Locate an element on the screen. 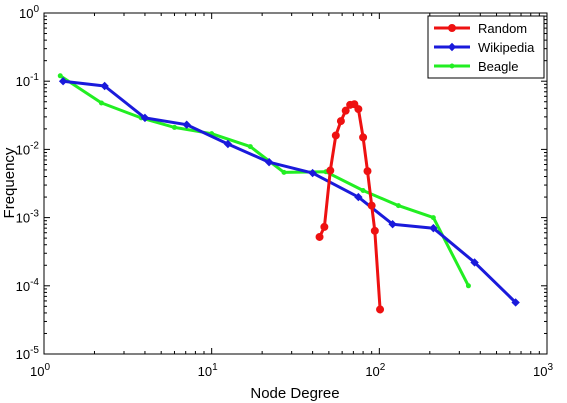 Image resolution: width=567 pixels, height=403 pixels. legend-wikipedia-label: Wikipedia is located at coordinates (506, 47).